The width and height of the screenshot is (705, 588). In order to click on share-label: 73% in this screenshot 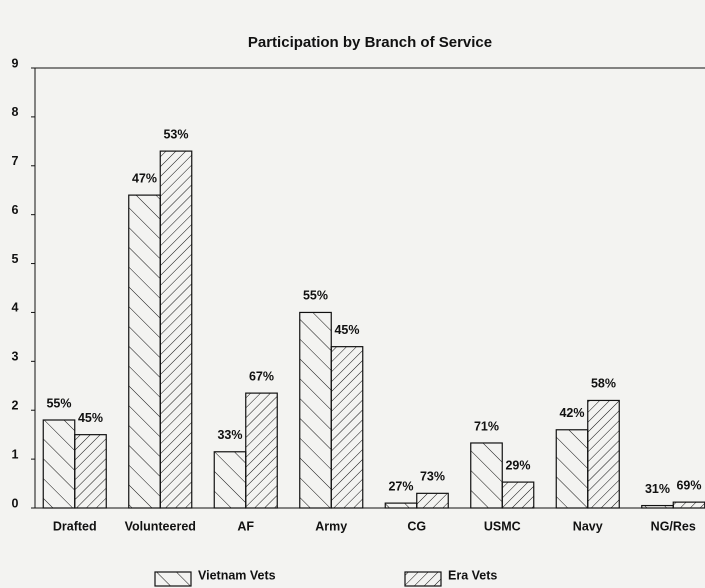, I will do `click(432, 477)`.